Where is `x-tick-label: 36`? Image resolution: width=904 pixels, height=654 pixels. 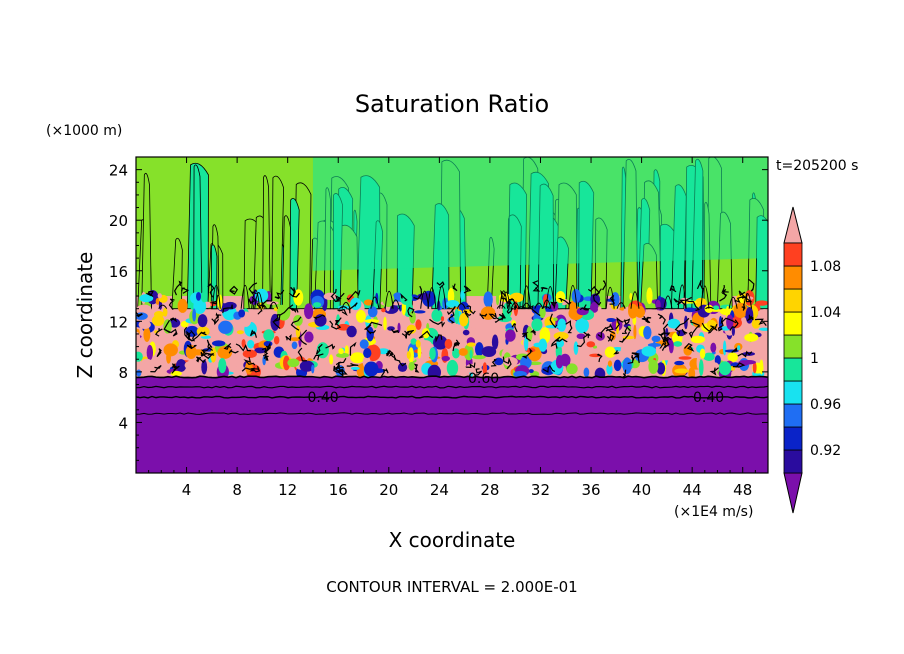
x-tick-label: 36 is located at coordinates (590, 490).